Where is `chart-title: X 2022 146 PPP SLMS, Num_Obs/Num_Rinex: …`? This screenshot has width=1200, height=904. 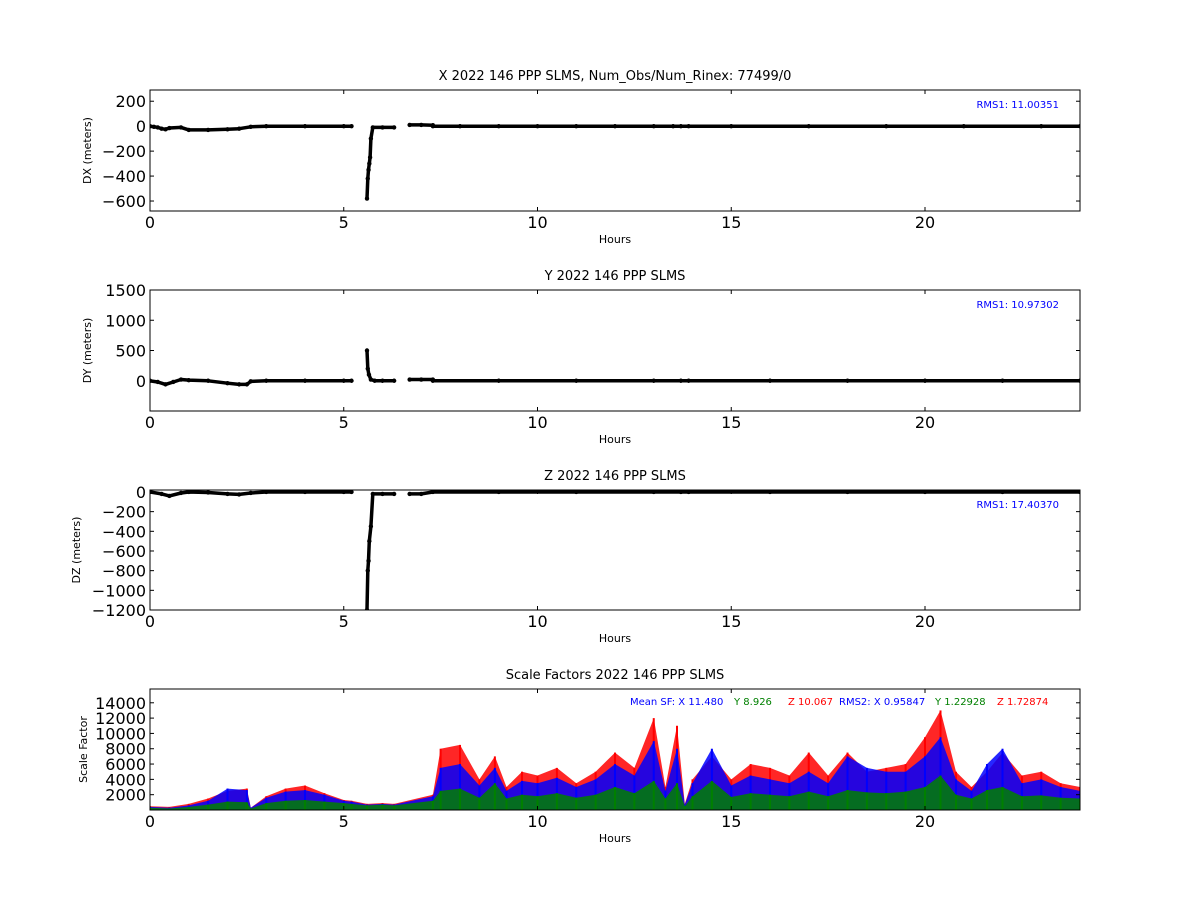 chart-title: X 2022 146 PPP SLMS, Num_Obs/Num_Rinex: … is located at coordinates (615, 76).